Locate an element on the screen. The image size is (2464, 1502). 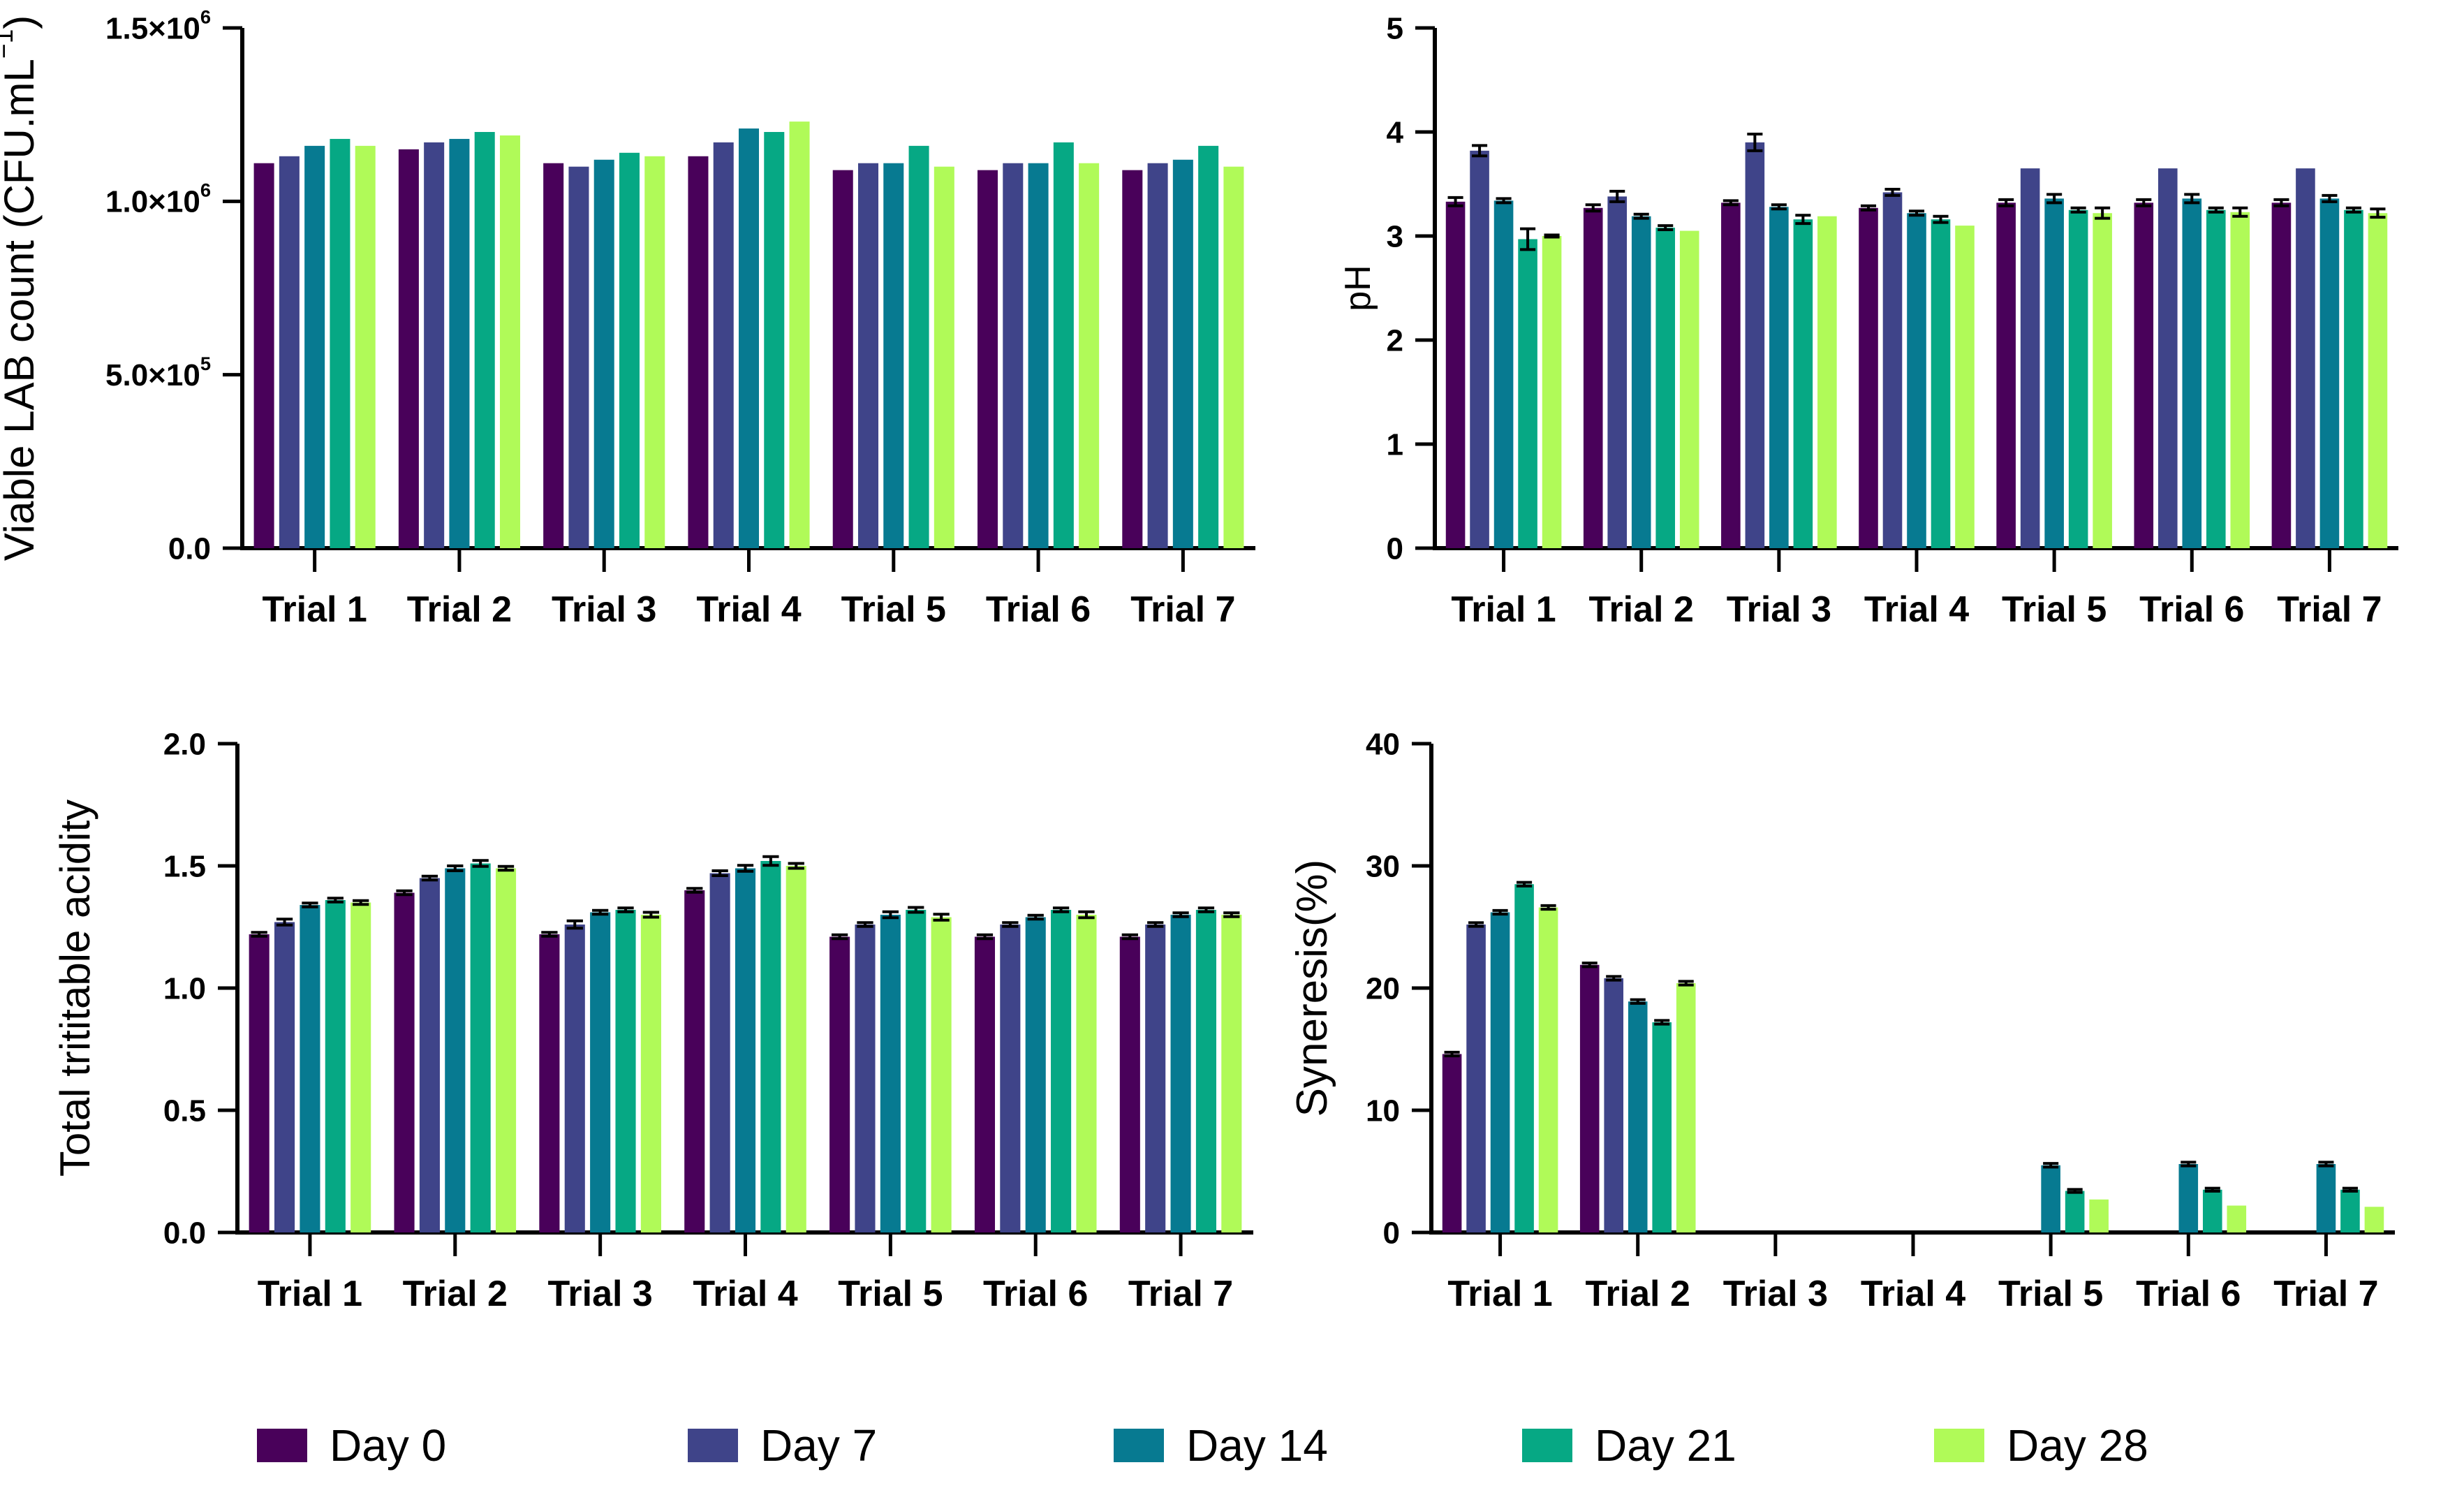
y-tick-label: 2.0 is located at coordinates (185, 744).